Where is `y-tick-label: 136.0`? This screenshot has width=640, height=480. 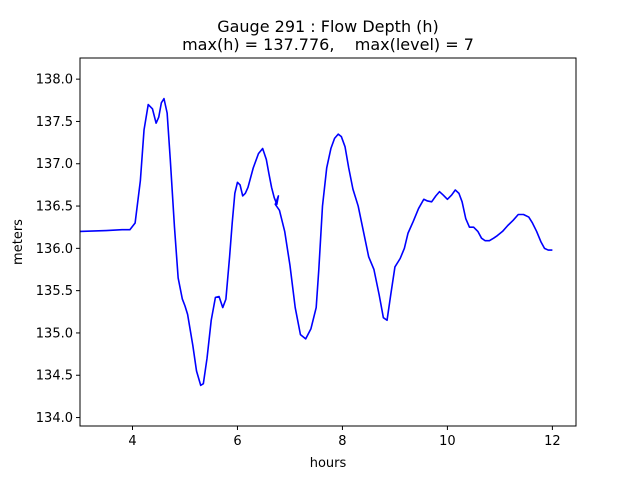 y-tick-label: 136.0 is located at coordinates (54, 249).